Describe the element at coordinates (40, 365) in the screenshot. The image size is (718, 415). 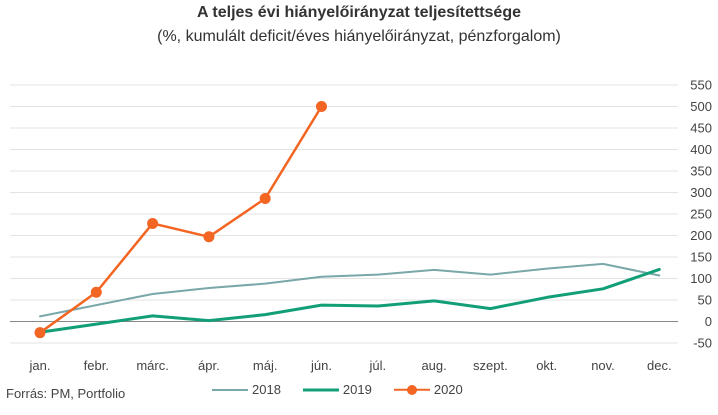
I see `x-tick-label: jan.` at that location.